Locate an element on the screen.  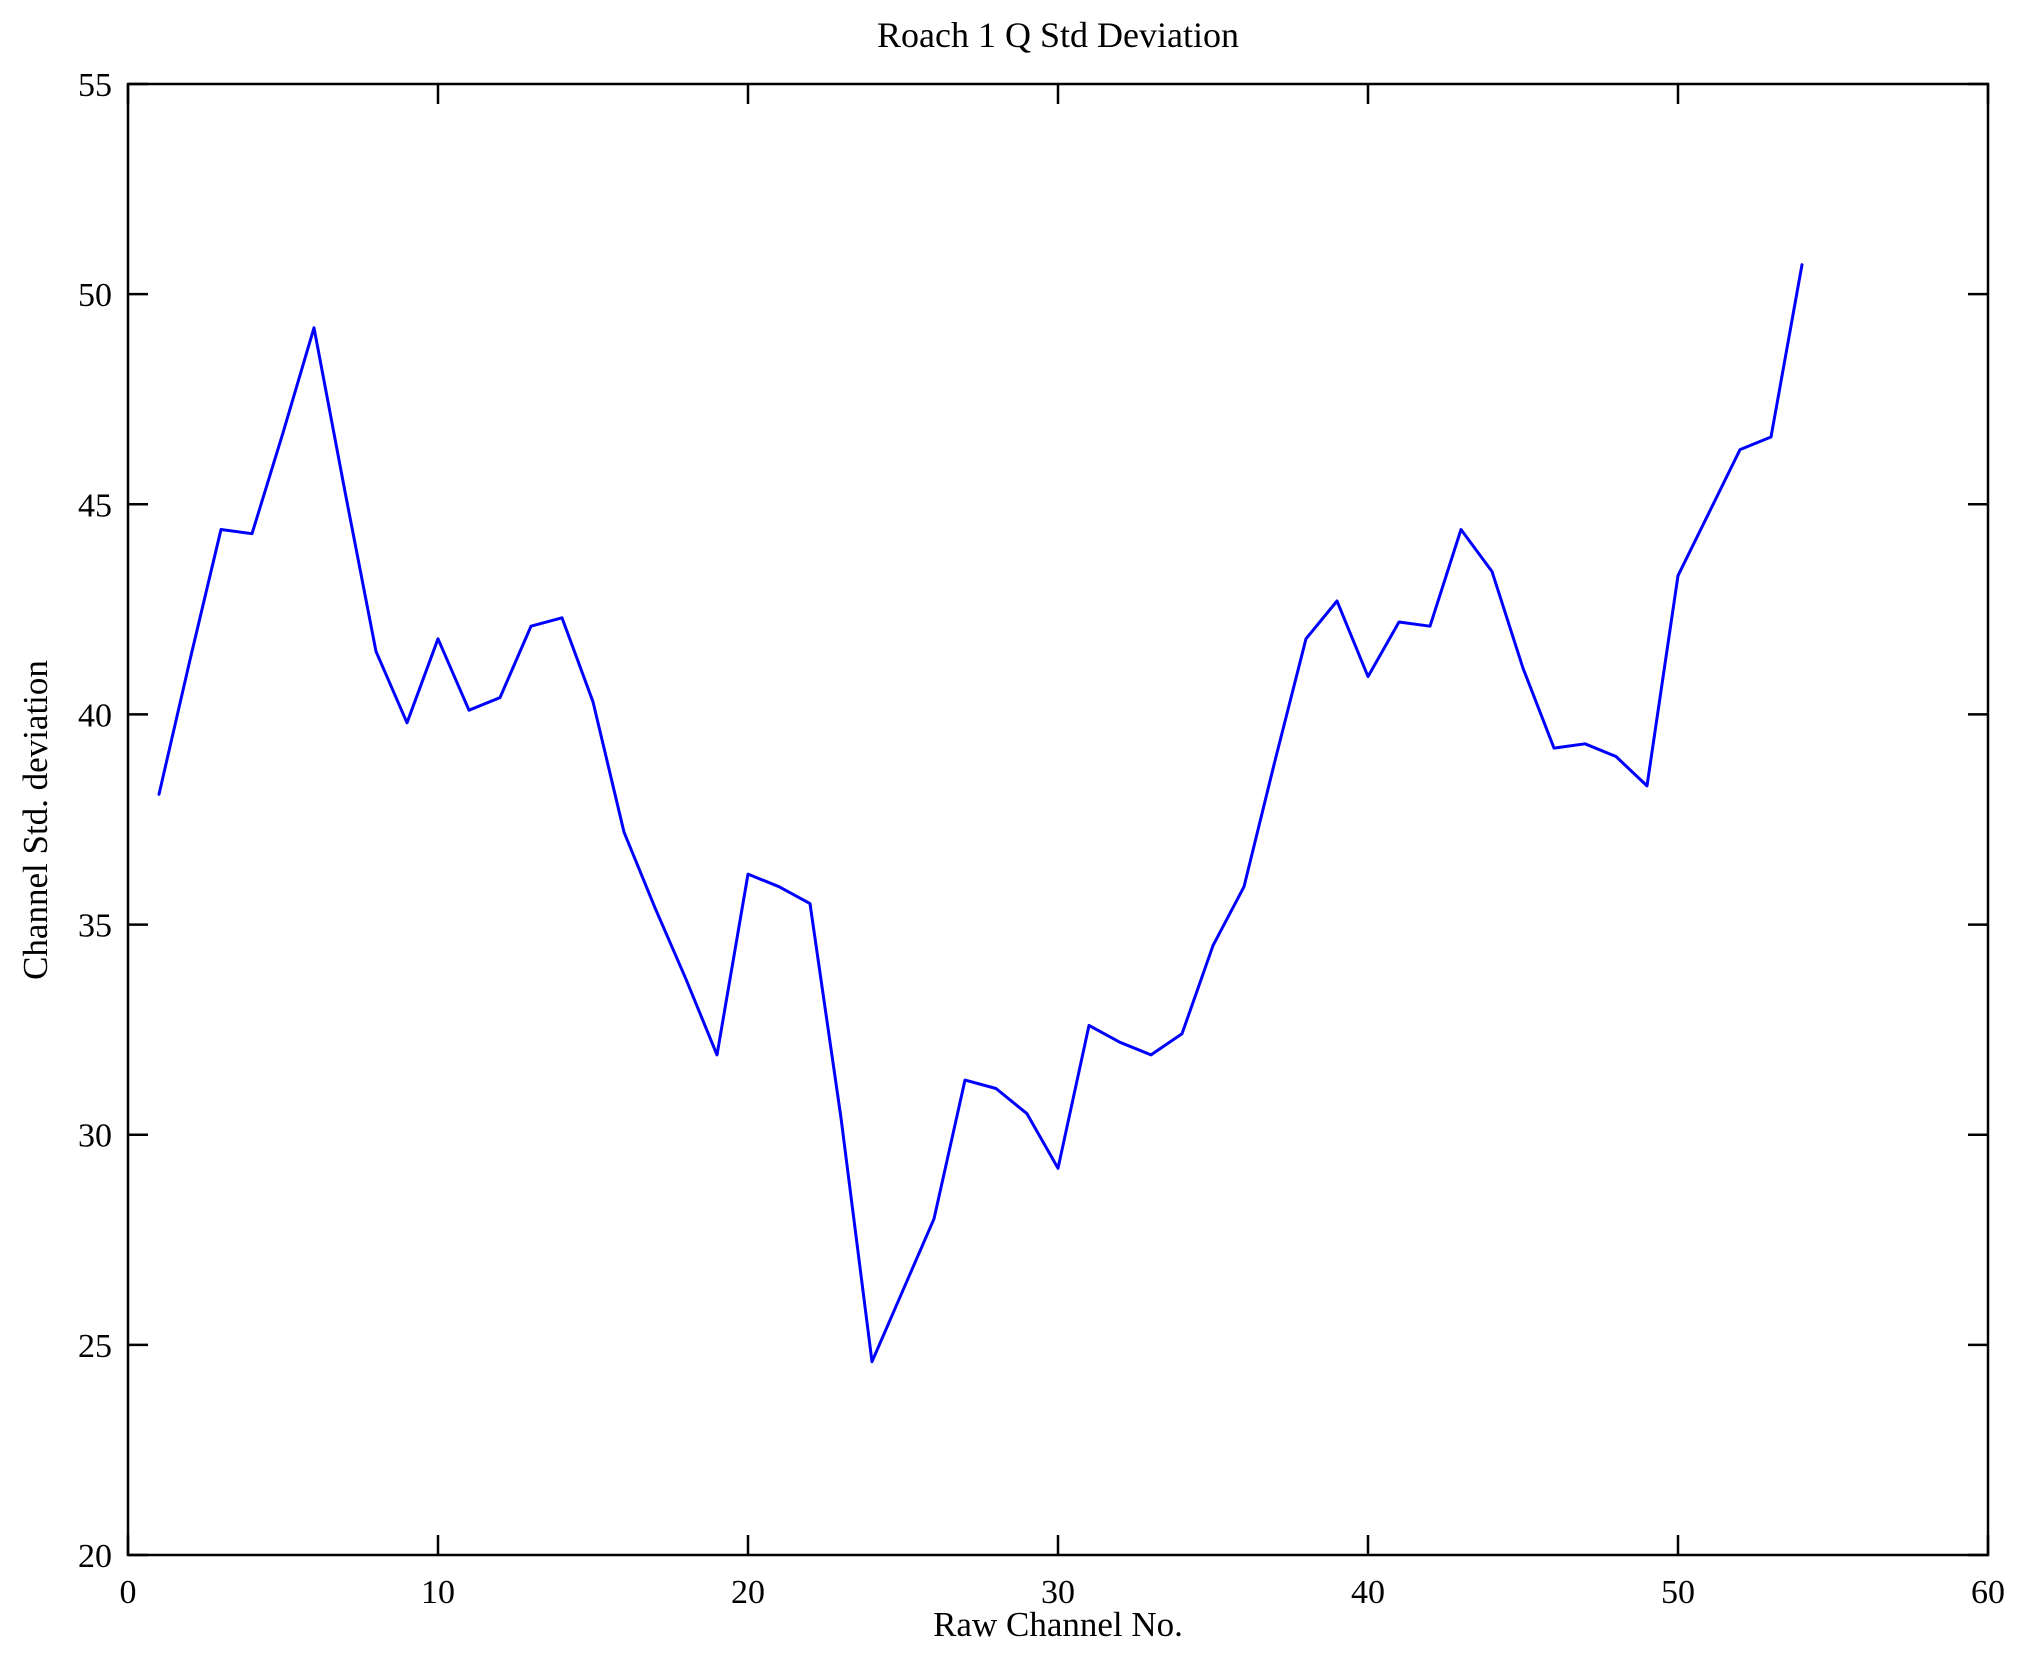
x-tick-label: 50 is located at coordinates (1678, 1592).